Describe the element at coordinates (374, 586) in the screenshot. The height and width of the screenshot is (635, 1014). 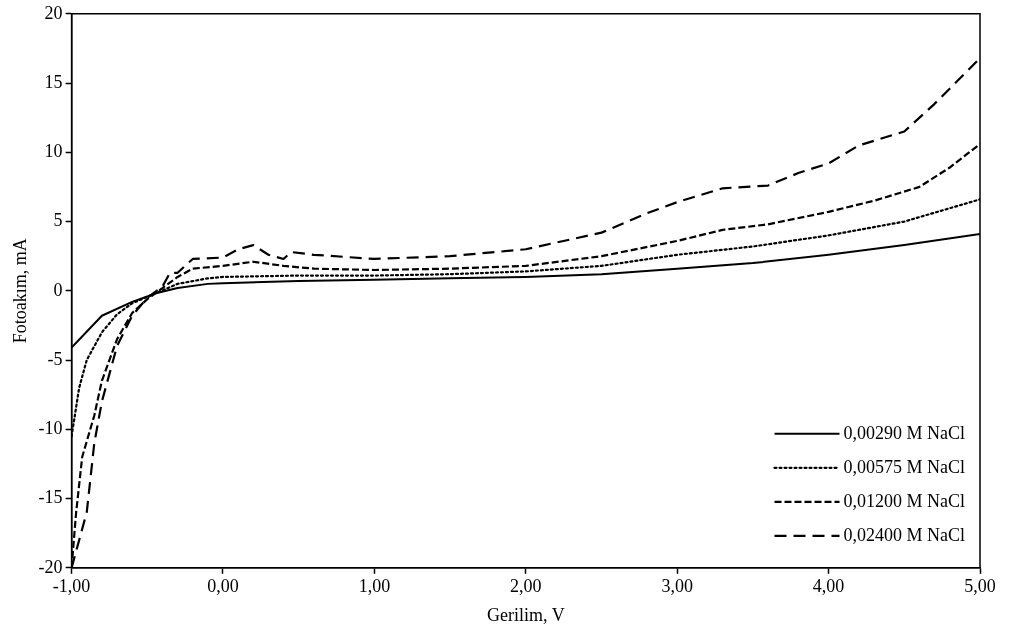
I see `x-tick-label: 1,00` at that location.